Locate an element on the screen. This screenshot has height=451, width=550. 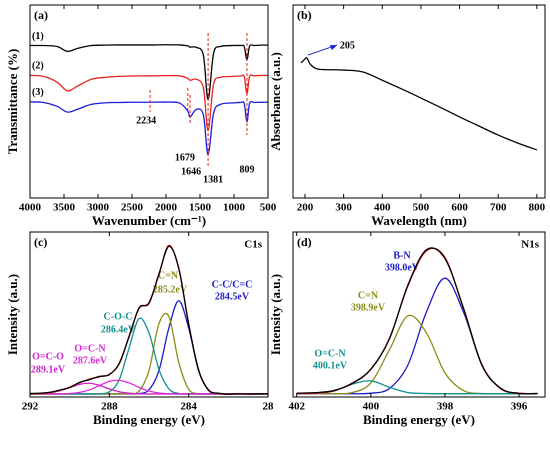
marker-label: 205 is located at coordinates (347, 45).